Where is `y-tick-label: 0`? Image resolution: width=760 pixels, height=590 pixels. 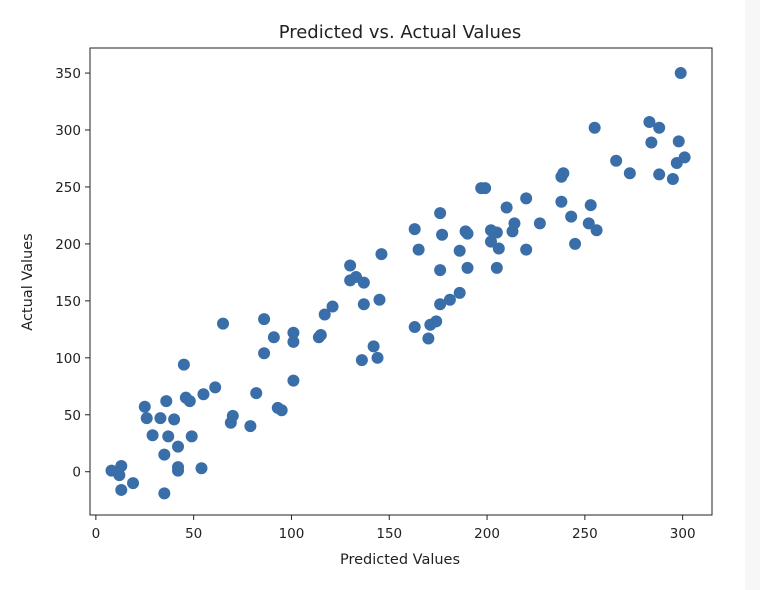 y-tick-label: 0 is located at coordinates (76, 473).